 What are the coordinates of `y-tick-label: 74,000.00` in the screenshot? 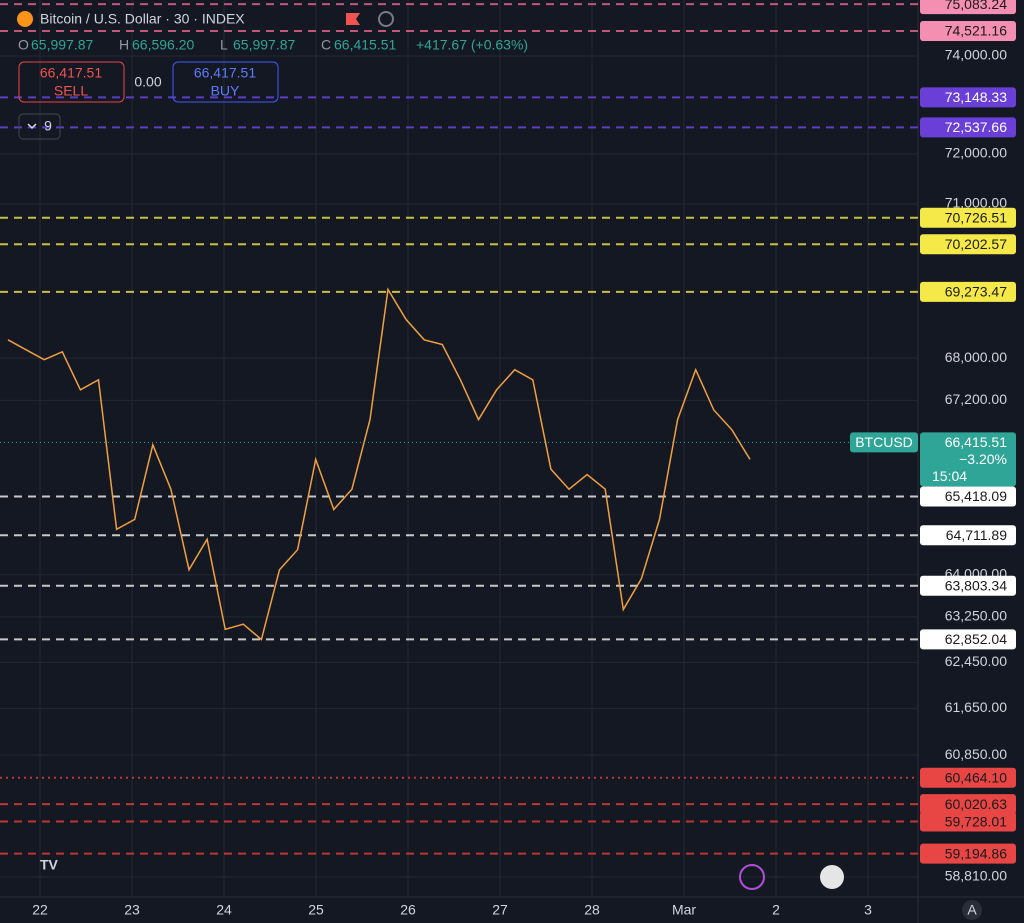 It's located at (976, 55).